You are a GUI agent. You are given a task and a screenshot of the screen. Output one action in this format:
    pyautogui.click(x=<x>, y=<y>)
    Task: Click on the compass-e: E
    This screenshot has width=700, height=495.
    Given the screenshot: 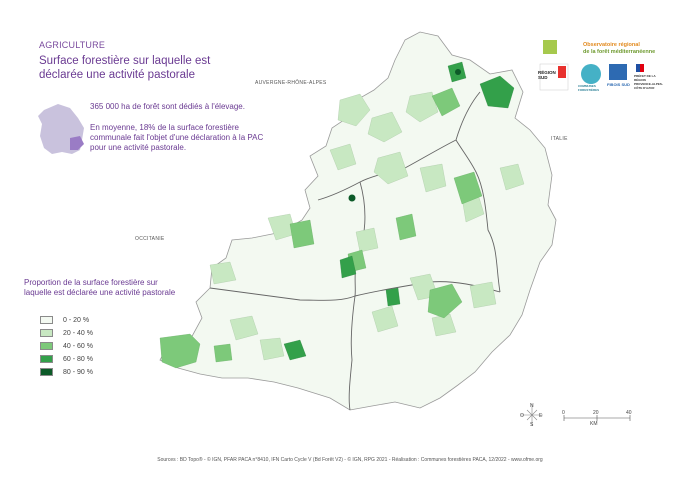 What is the action you would take?
    pyautogui.click(x=541, y=416)
    